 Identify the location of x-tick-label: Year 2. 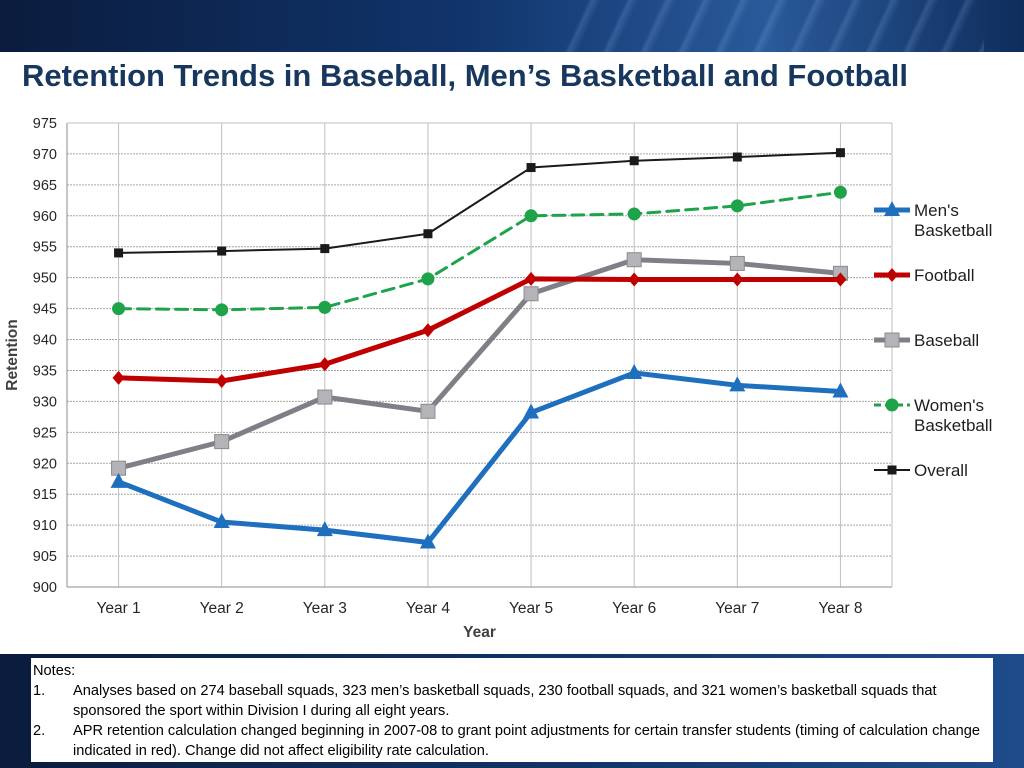
(222, 608).